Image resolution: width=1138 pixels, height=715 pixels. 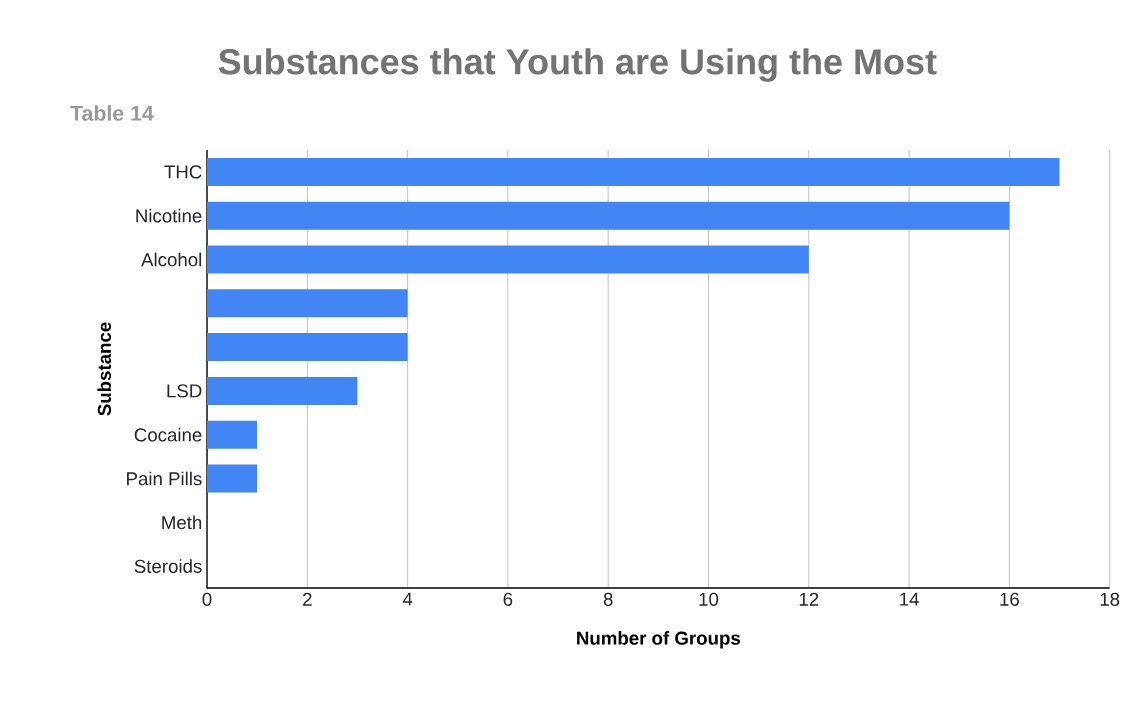 I want to click on y-tick-label: Alcohol, so click(x=171, y=259).